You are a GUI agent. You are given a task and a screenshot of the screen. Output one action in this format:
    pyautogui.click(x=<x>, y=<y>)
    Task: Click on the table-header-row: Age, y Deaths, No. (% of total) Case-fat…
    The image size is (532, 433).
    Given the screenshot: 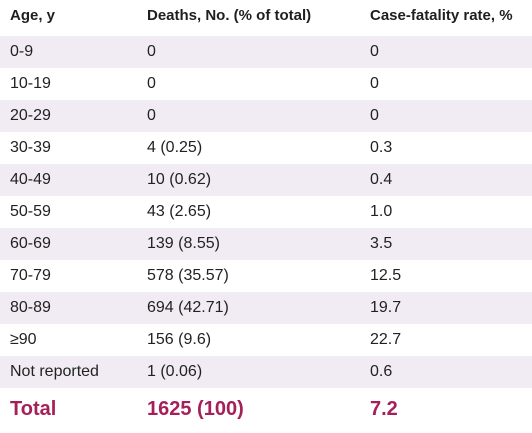 What is the action you would take?
    pyautogui.click(x=266, y=16)
    